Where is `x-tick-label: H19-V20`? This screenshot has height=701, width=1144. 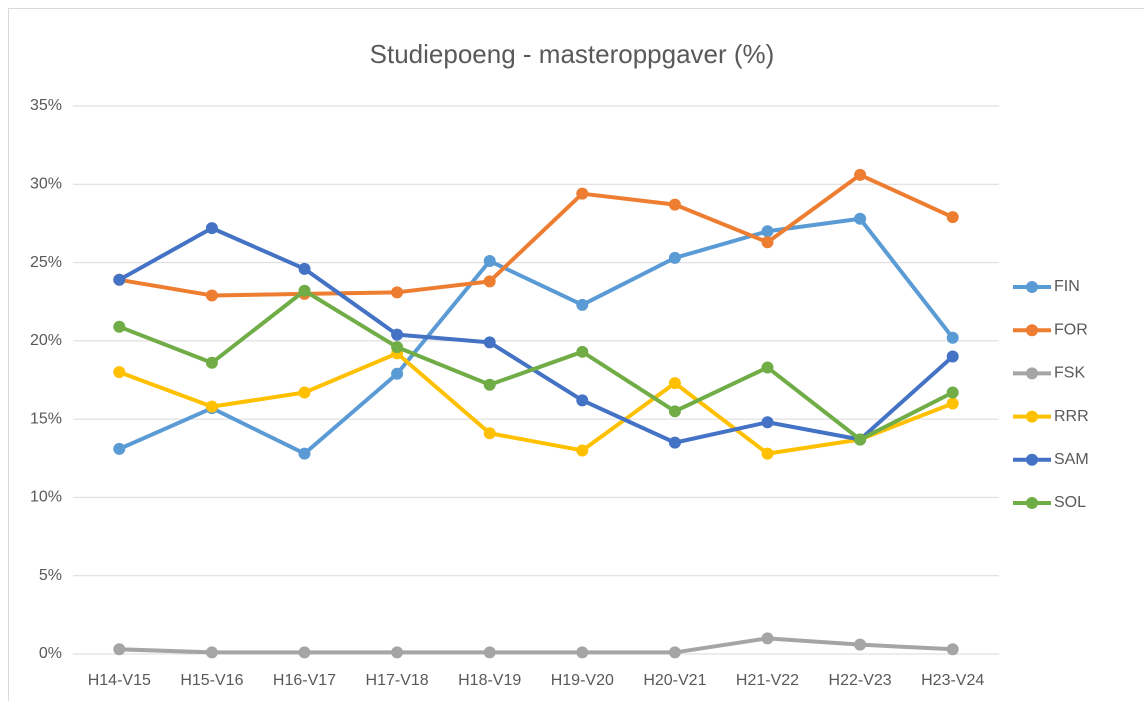 x-tick-label: H19-V20 is located at coordinates (582, 680).